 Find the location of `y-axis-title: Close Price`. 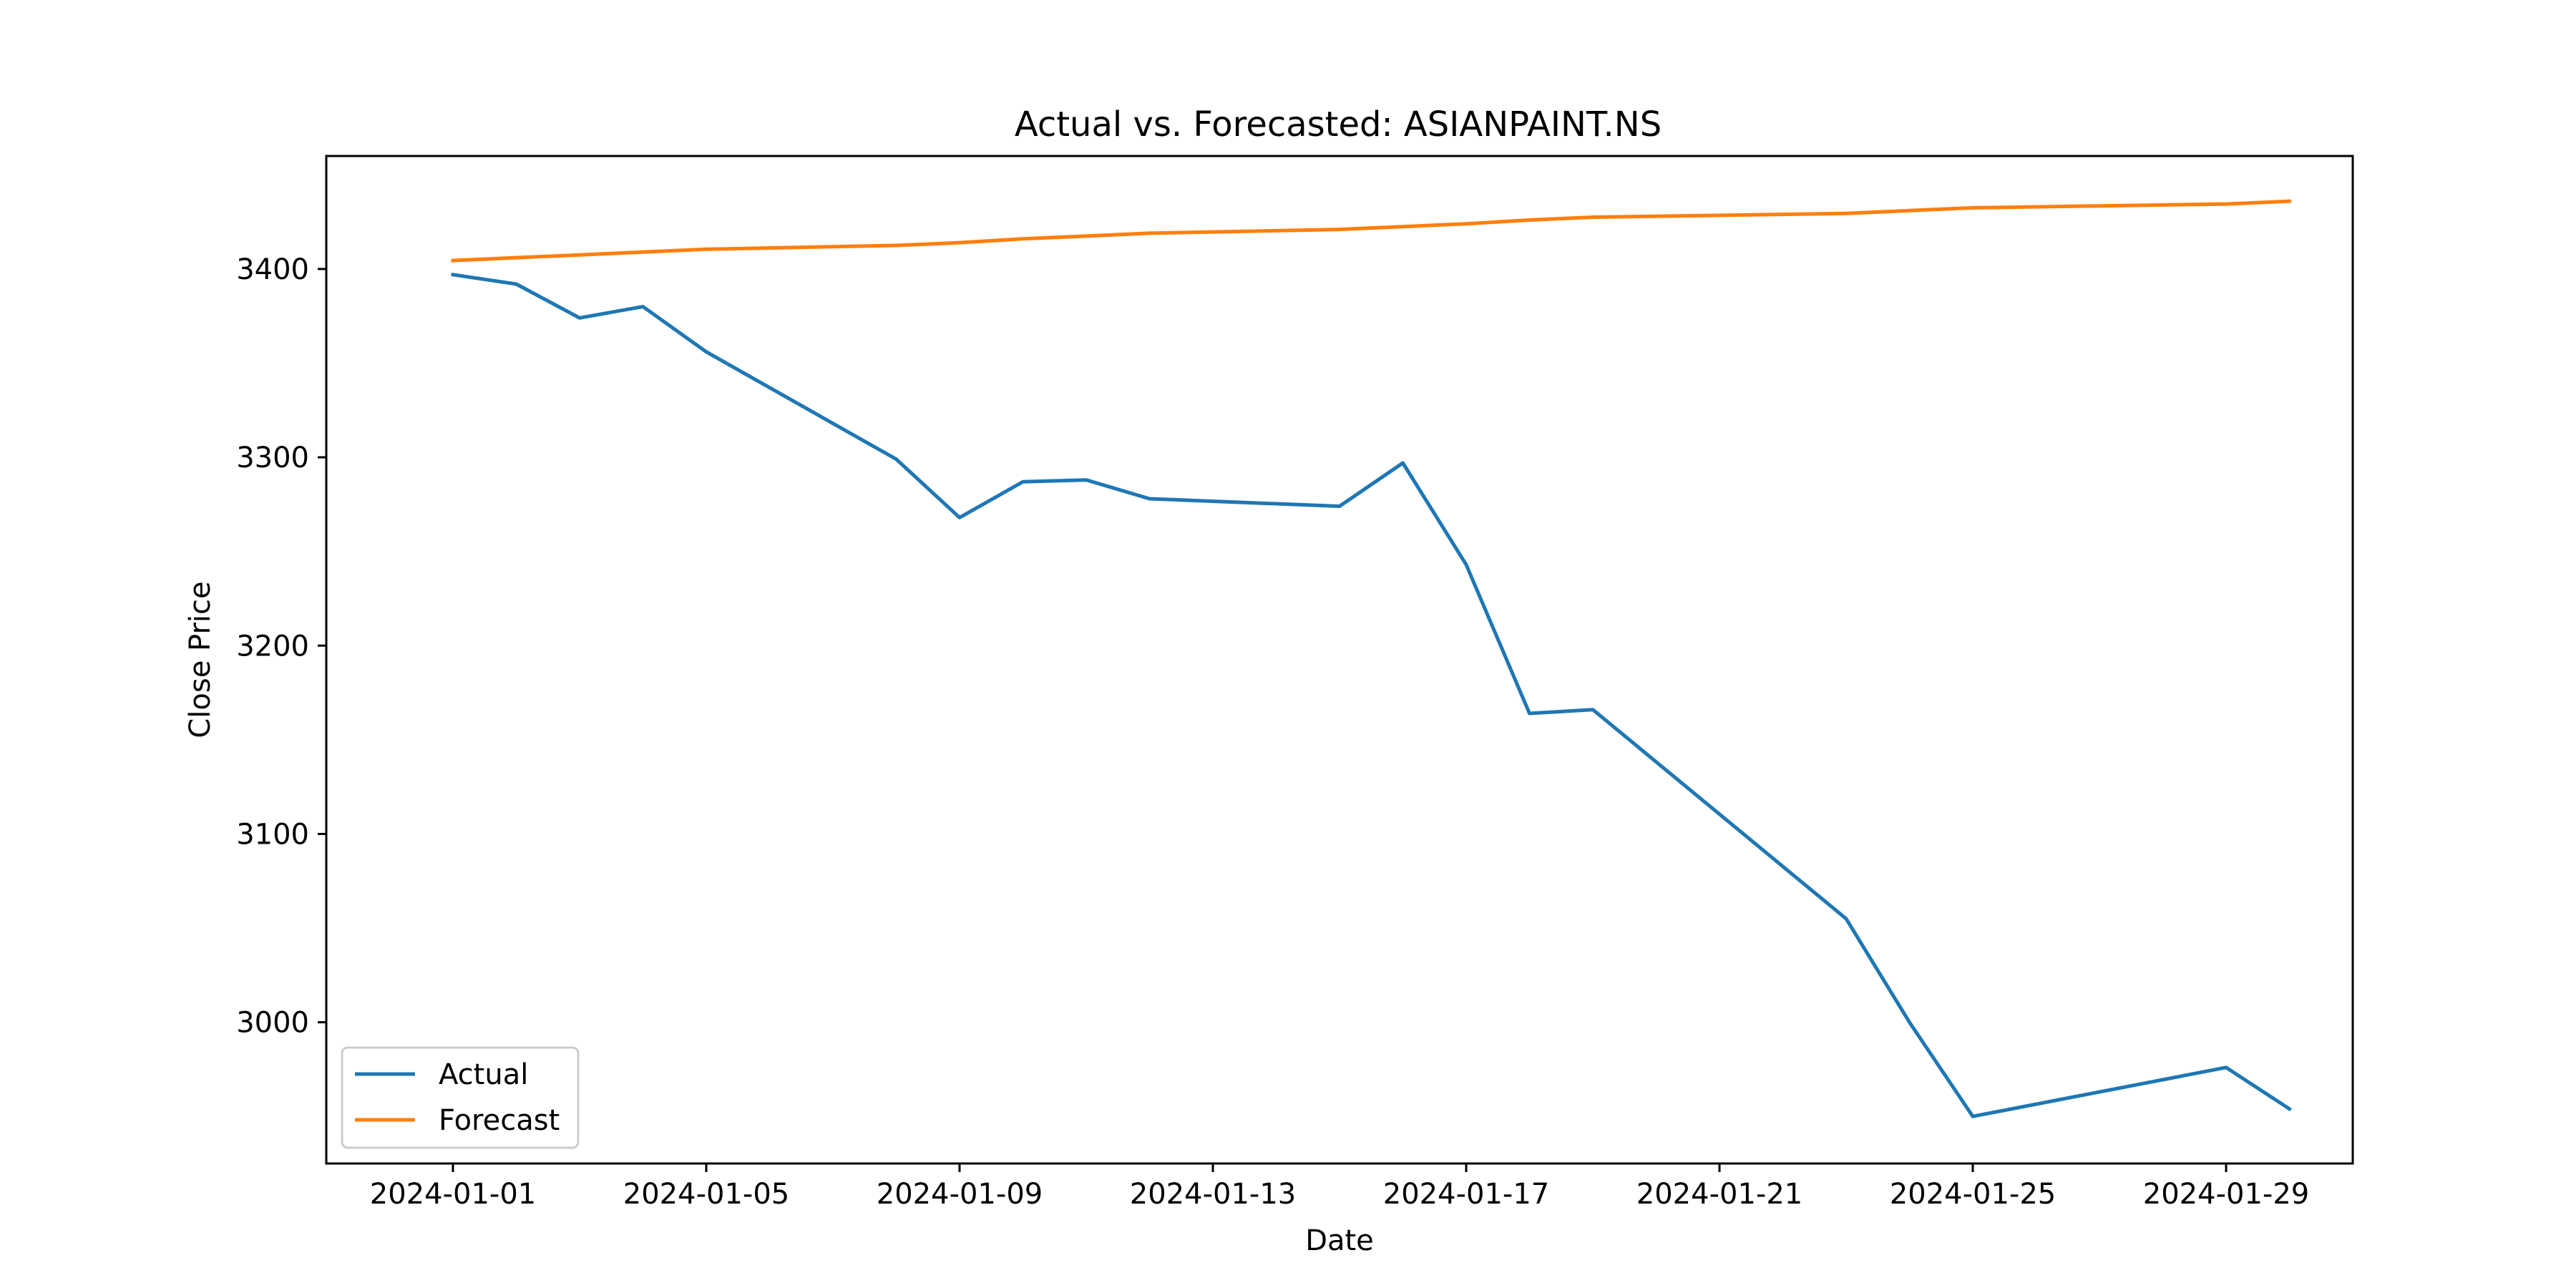

y-axis-title: Close Price is located at coordinates (200, 659).